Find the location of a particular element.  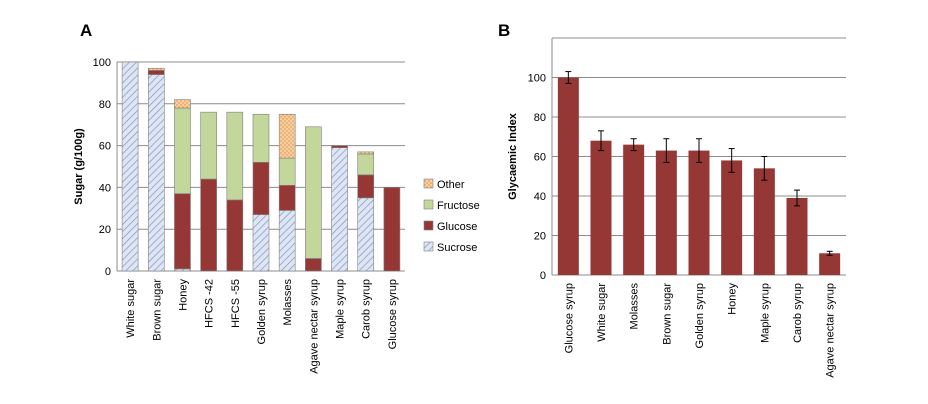

panel-b-label: B is located at coordinates (504, 30).